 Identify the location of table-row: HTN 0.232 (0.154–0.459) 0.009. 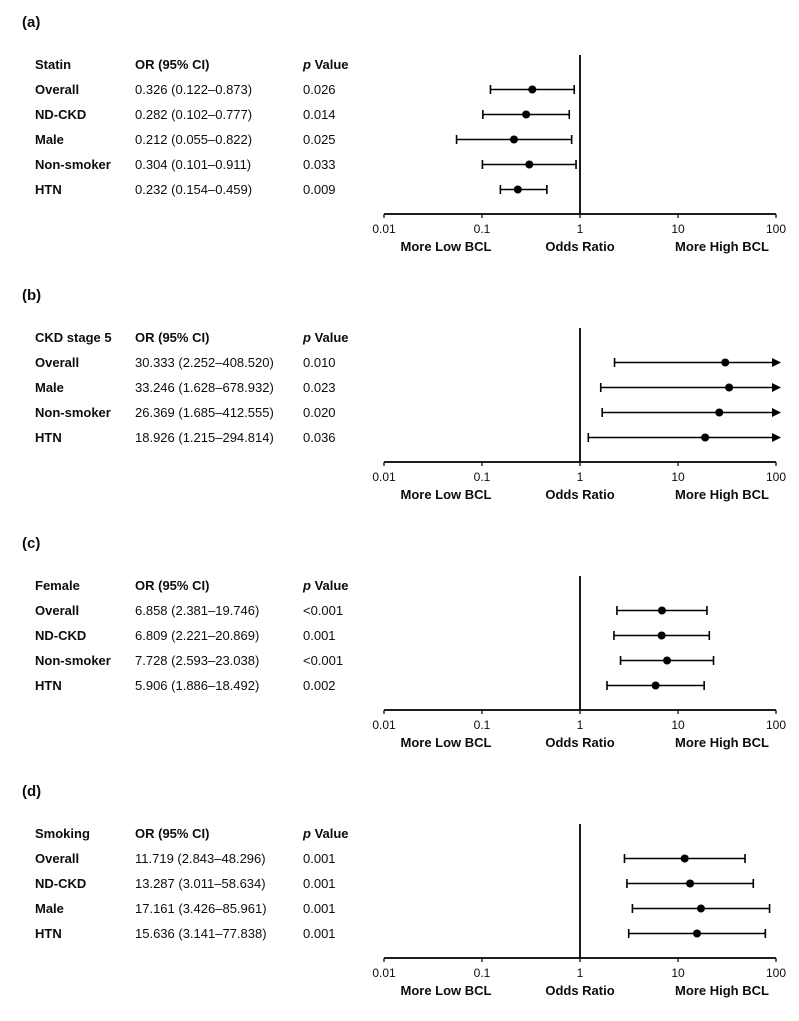
(202, 189).